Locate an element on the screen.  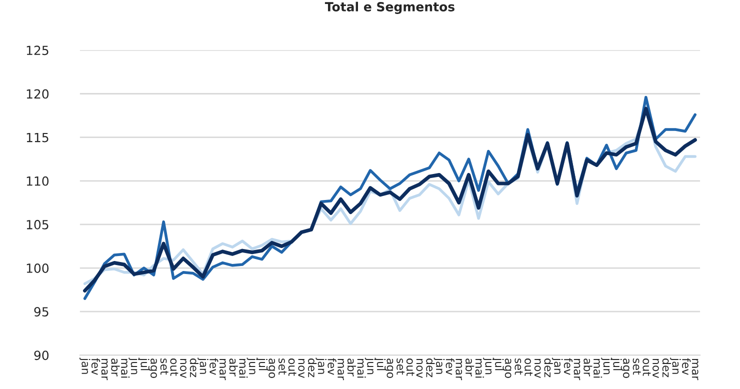
chart-title: Total e Segmentos is located at coordinates (389, 8).